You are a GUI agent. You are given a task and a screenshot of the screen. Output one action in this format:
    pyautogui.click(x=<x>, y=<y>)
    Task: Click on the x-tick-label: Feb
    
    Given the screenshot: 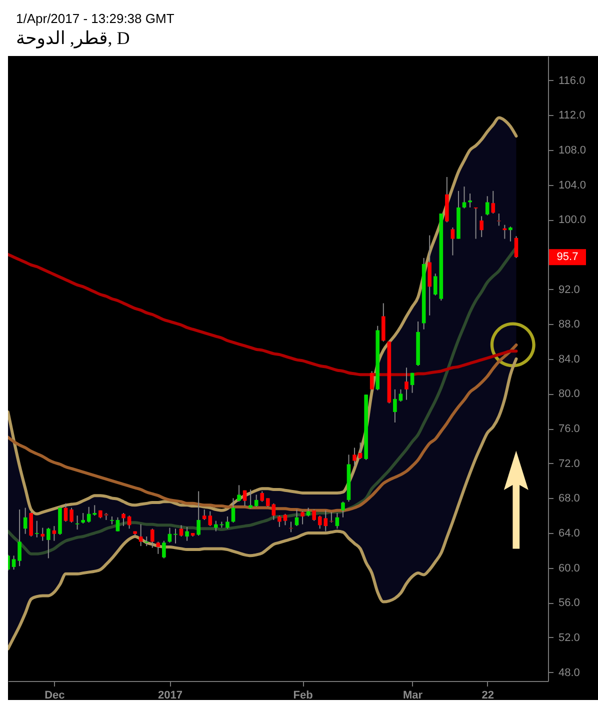 What is the action you would take?
    pyautogui.click(x=303, y=696)
    